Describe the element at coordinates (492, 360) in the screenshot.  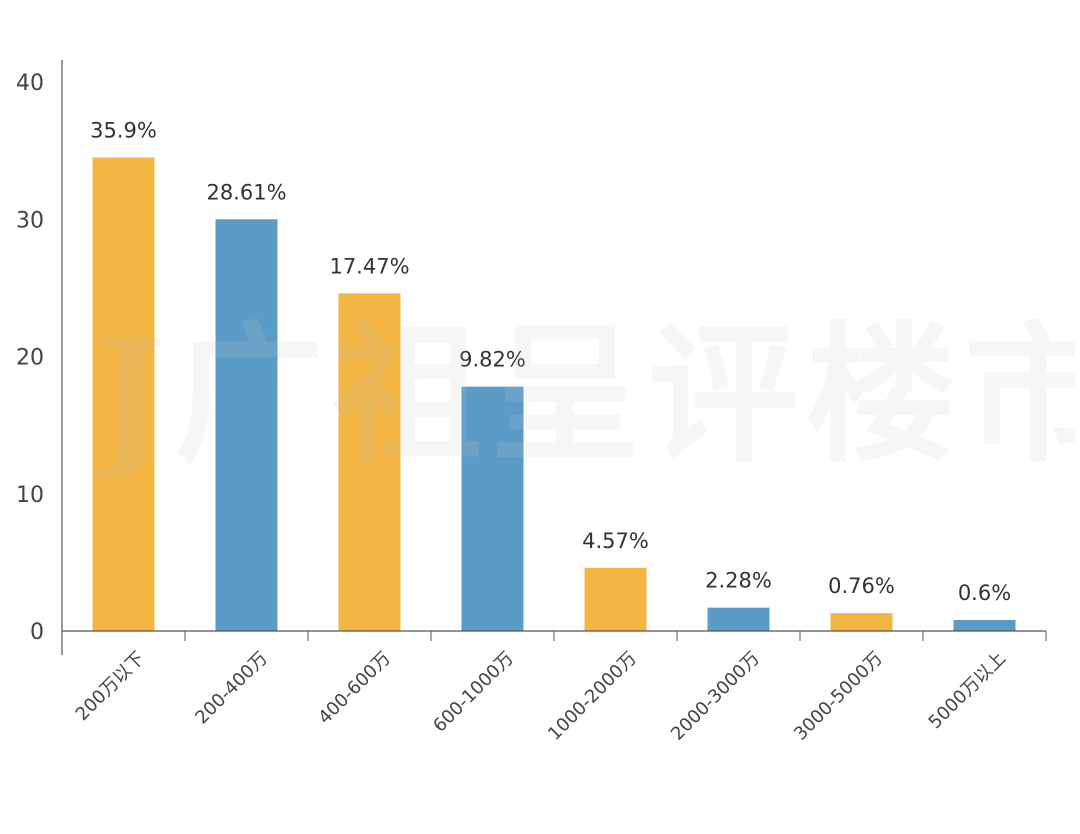
I see `bar-value-label: 9.82%` at that location.